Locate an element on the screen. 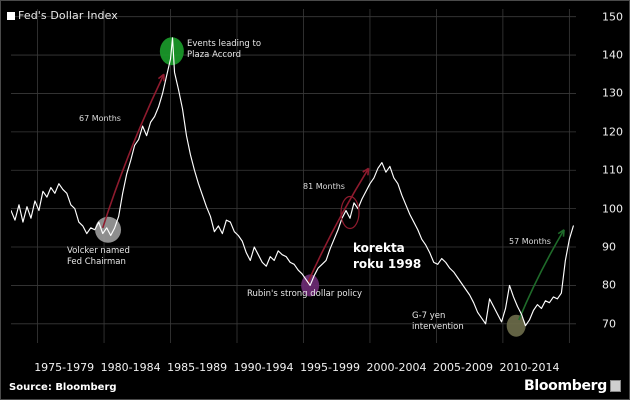 The height and width of the screenshot is (400, 630). annotation-korekta-line2: roku 1998 is located at coordinates (387, 264).